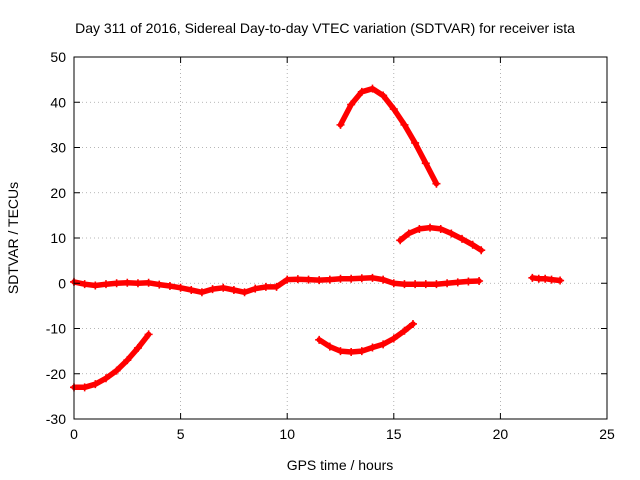  I want to click on series-trace-near-zero, so click(277, 285).